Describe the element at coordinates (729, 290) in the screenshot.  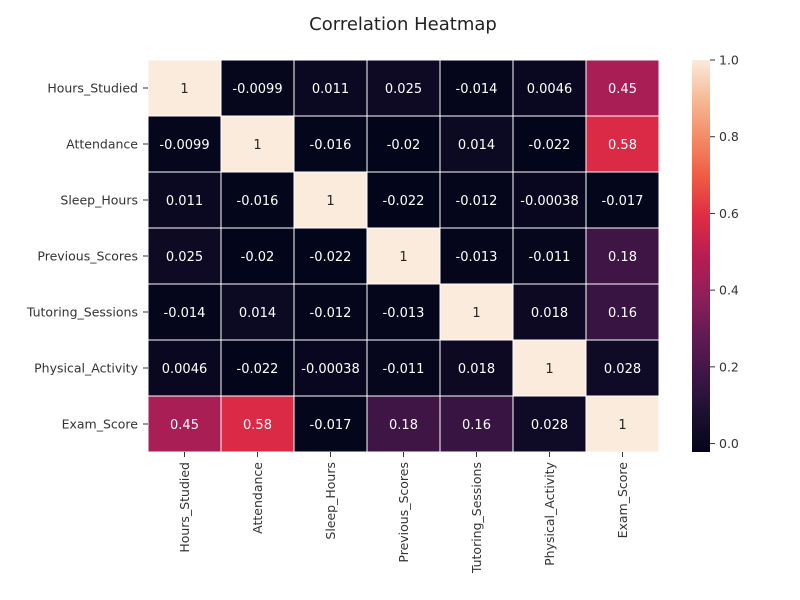
I see `colorbar-tick-label: 0.4` at that location.